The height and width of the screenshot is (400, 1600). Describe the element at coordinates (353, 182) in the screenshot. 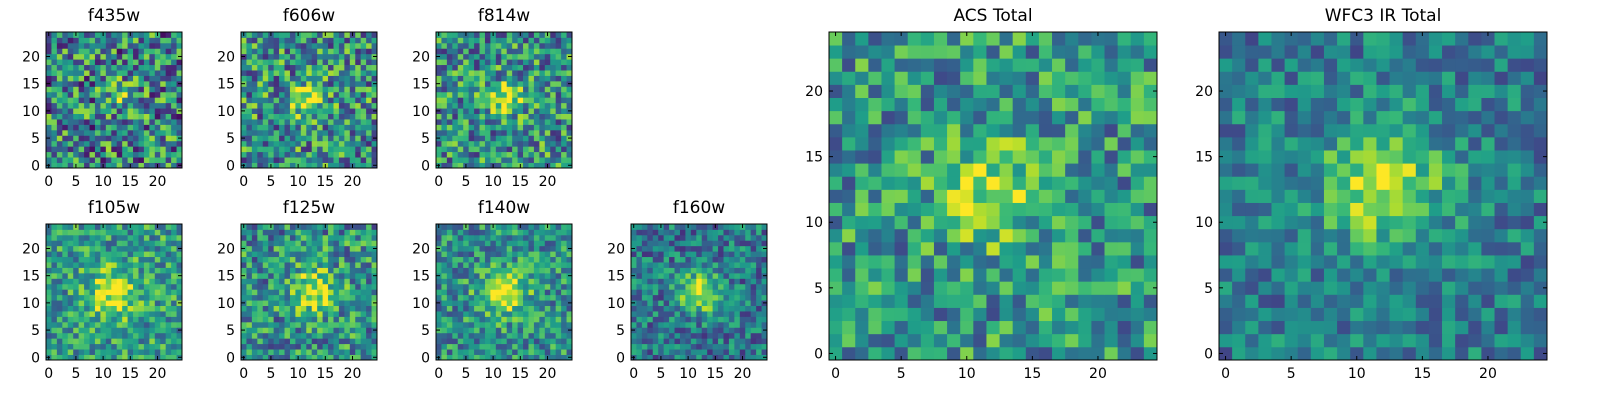

I see `x-tick-label: 20` at that location.